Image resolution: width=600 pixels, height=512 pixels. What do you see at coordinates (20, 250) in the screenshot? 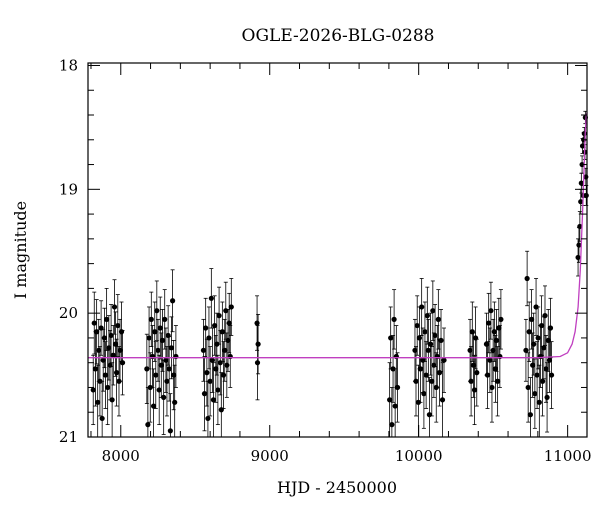
I see `y-axis-label: I magnitude` at bounding box center [20, 250].